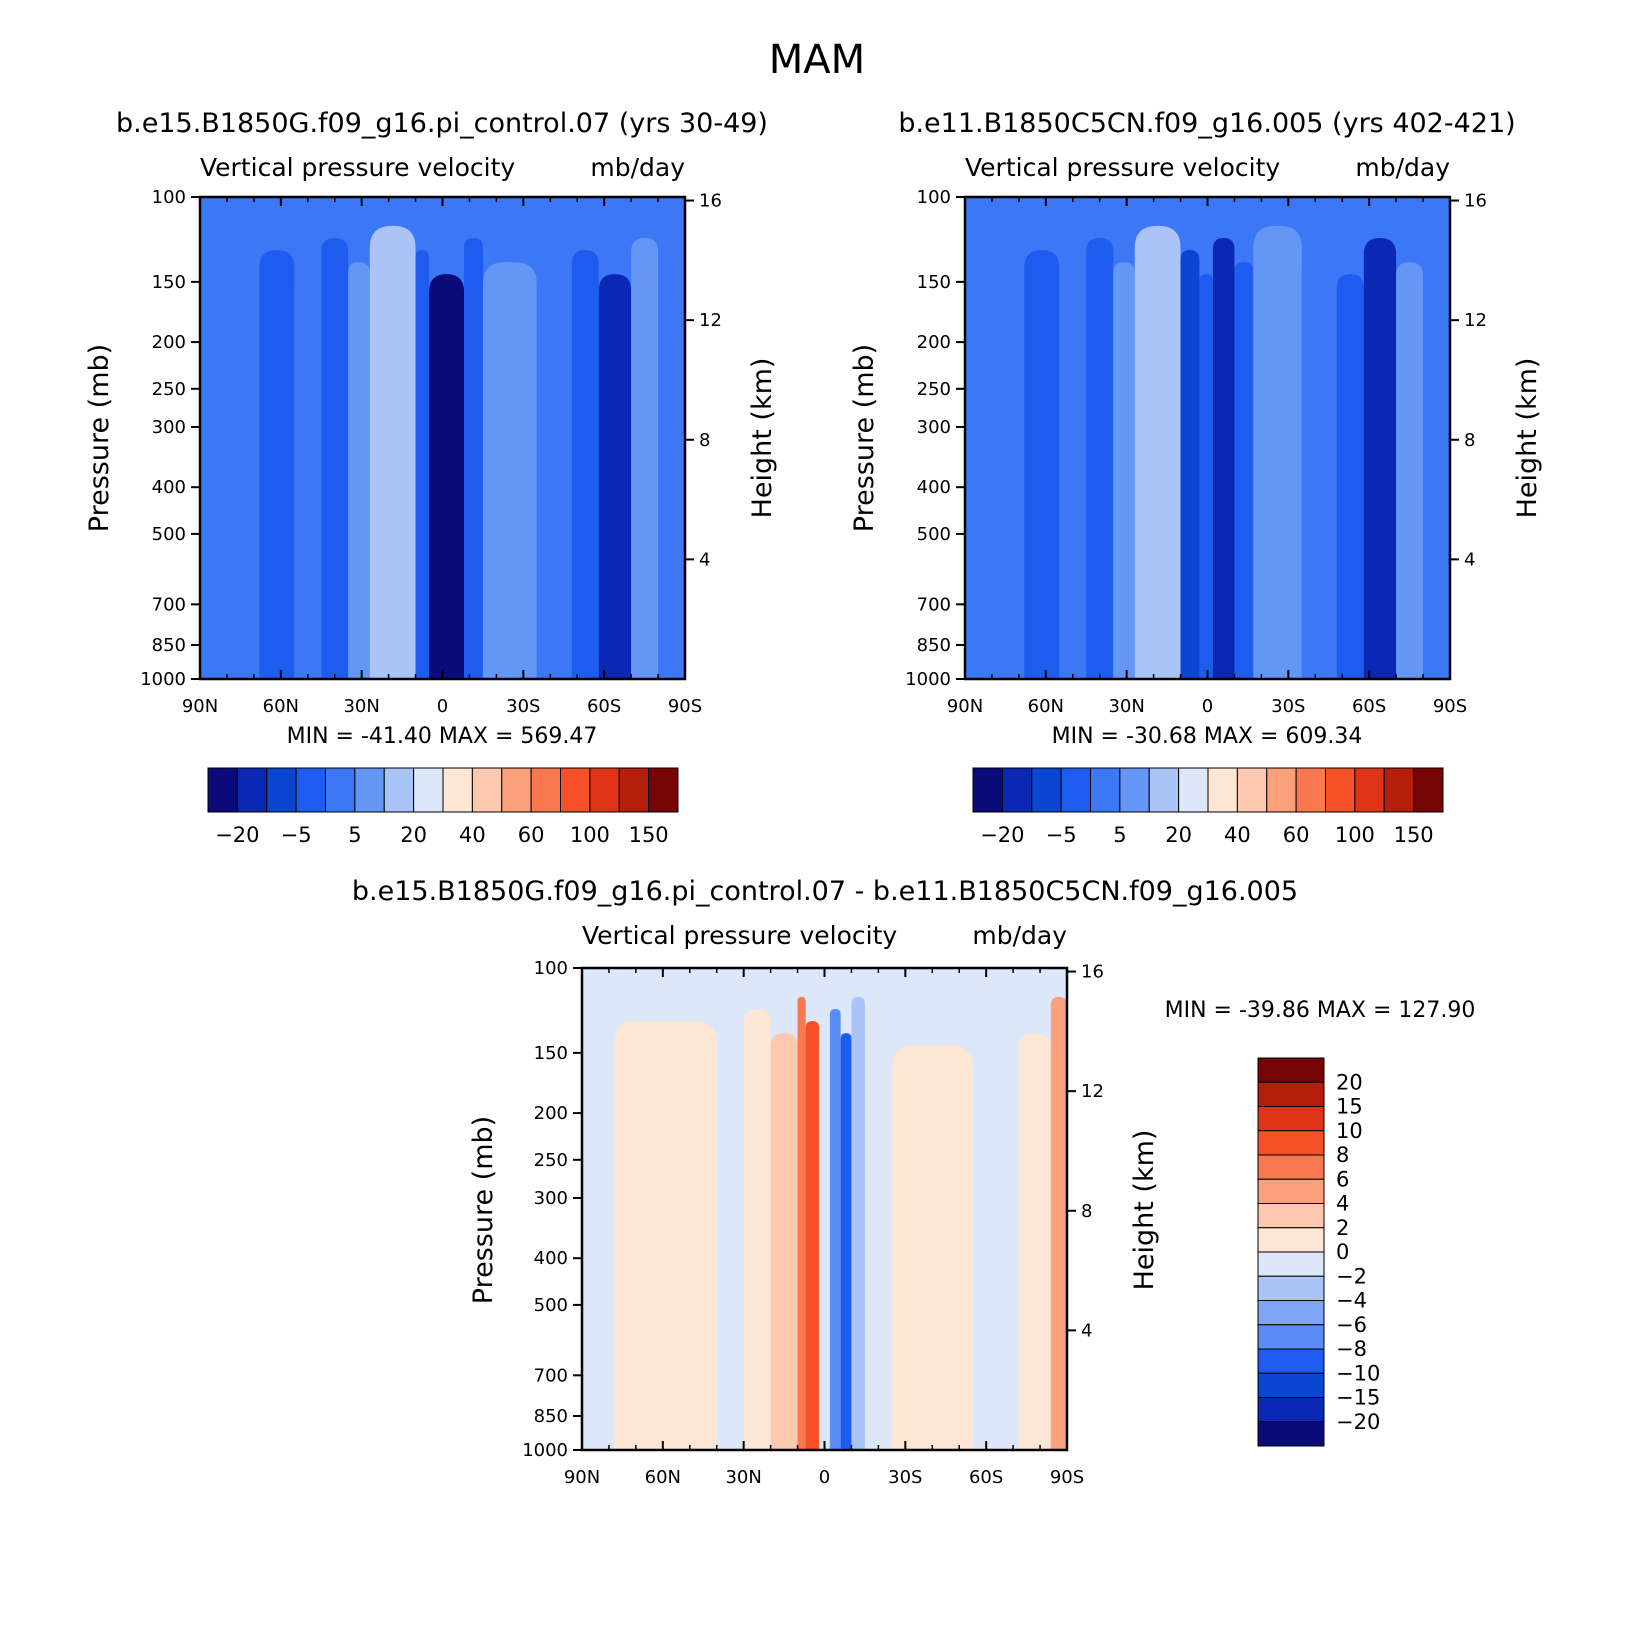  Describe the element at coordinates (743, 1477) in the screenshot. I see `x-tick-label: 30N` at that location.